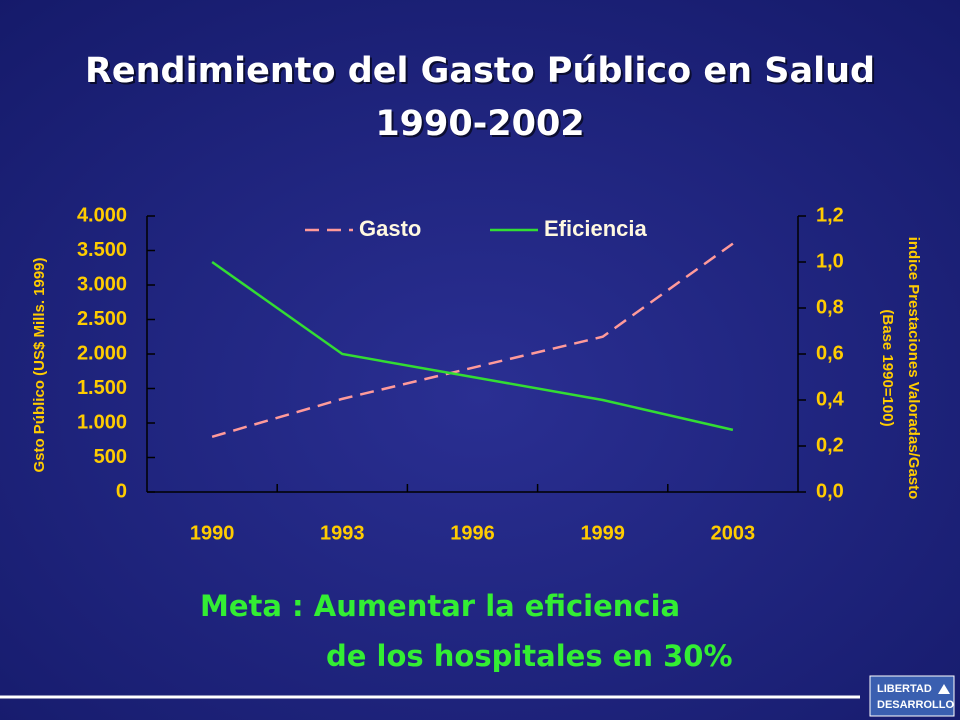 The image size is (960, 720). What do you see at coordinates (830, 353) in the screenshot?
I see `y2-tick-label: 0,6` at bounding box center [830, 353].